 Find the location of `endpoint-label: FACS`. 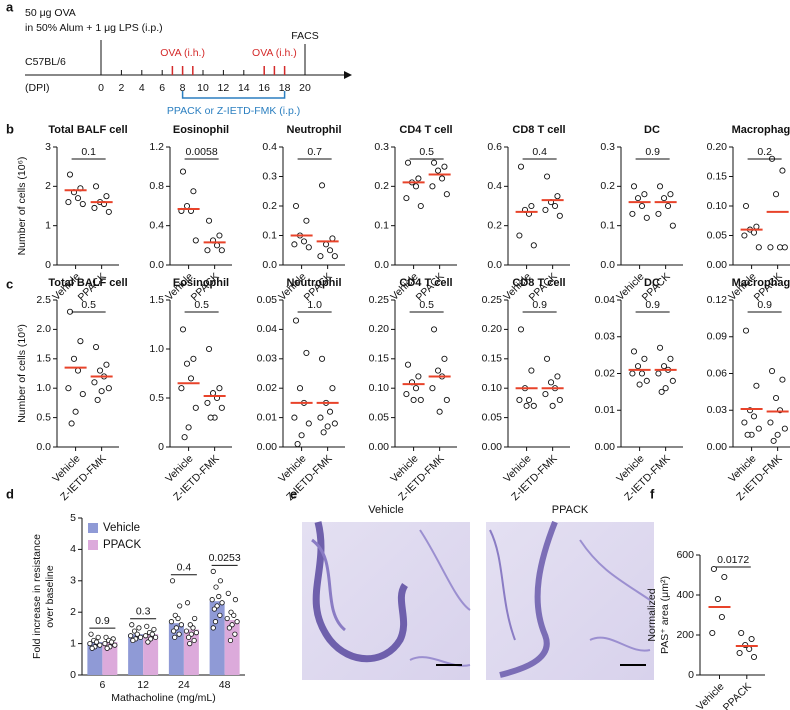

endpoint-label: FACS is located at coordinates (304, 36).